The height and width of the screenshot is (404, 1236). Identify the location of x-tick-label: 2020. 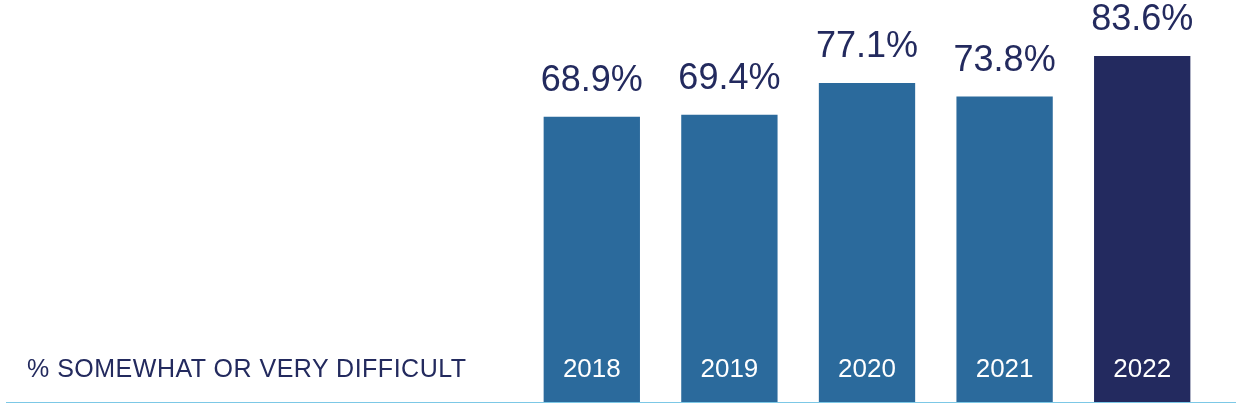
(867, 368).